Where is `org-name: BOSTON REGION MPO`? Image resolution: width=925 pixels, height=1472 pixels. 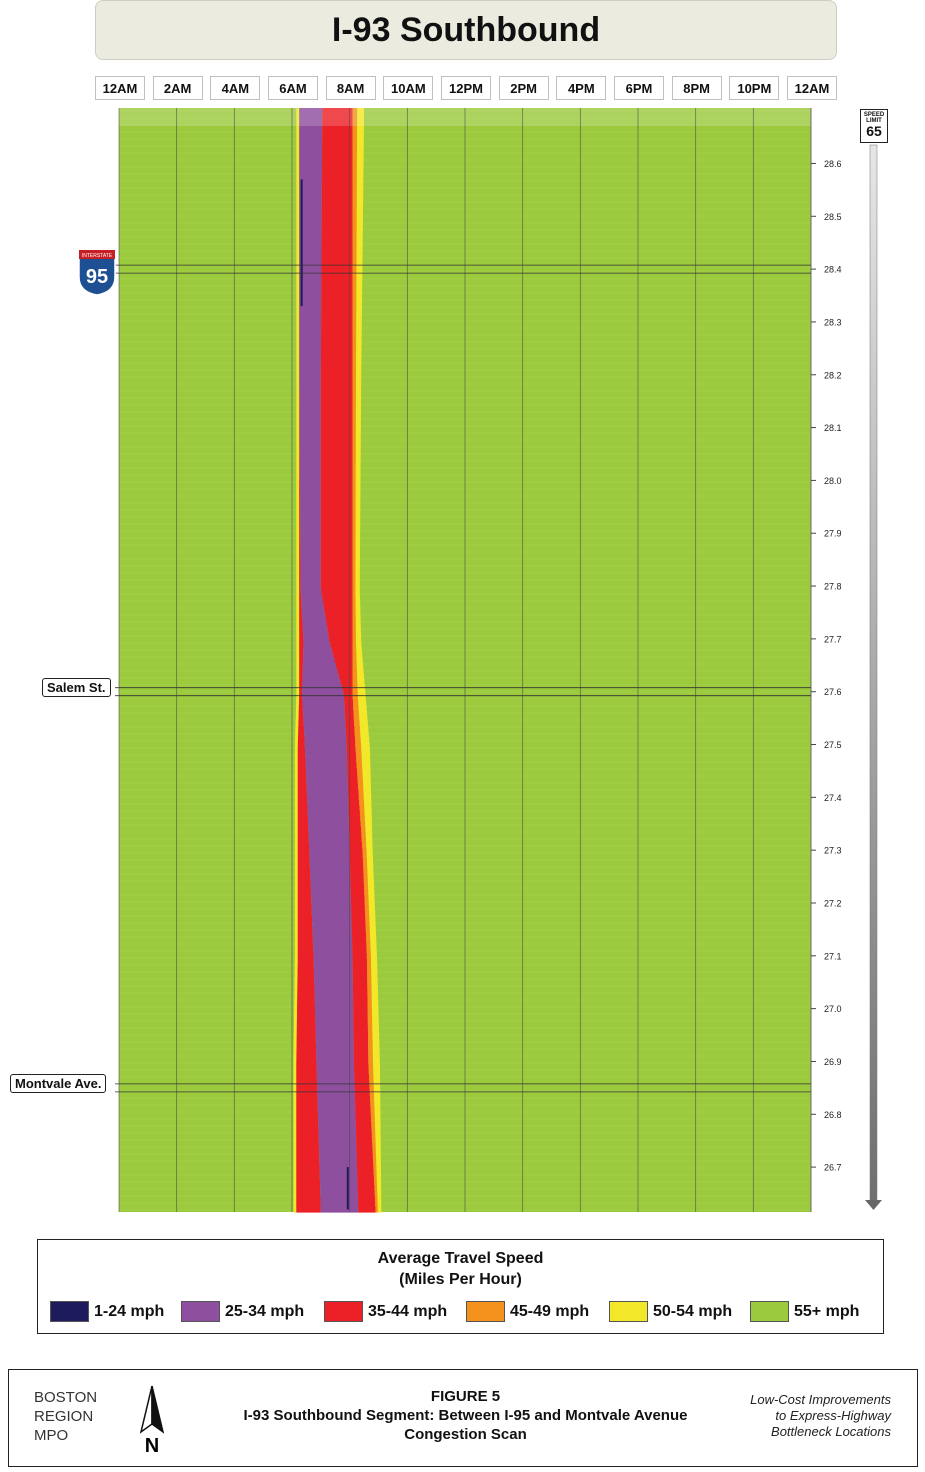 org-name: BOSTON REGION MPO is located at coordinates (65, 1416).